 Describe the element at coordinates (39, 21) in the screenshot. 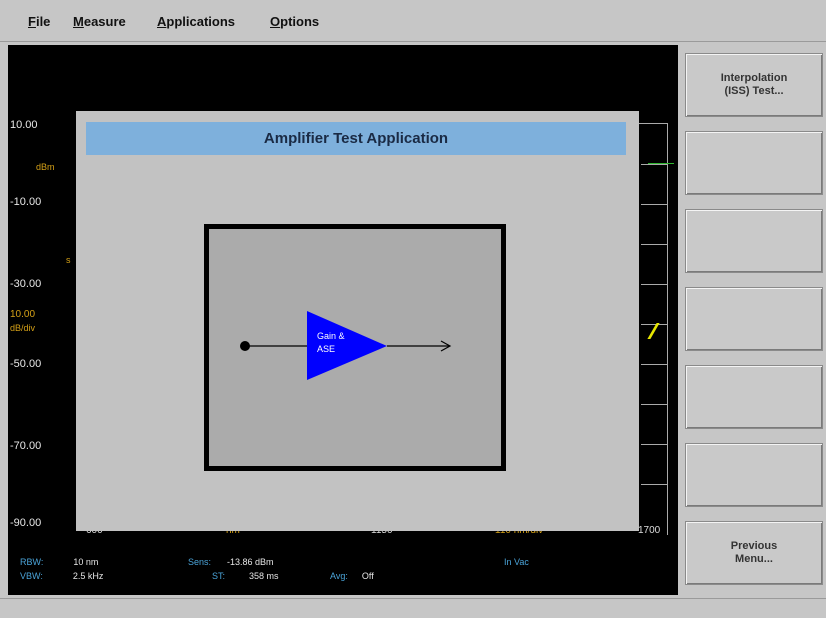

I see `menu-file: File` at that location.